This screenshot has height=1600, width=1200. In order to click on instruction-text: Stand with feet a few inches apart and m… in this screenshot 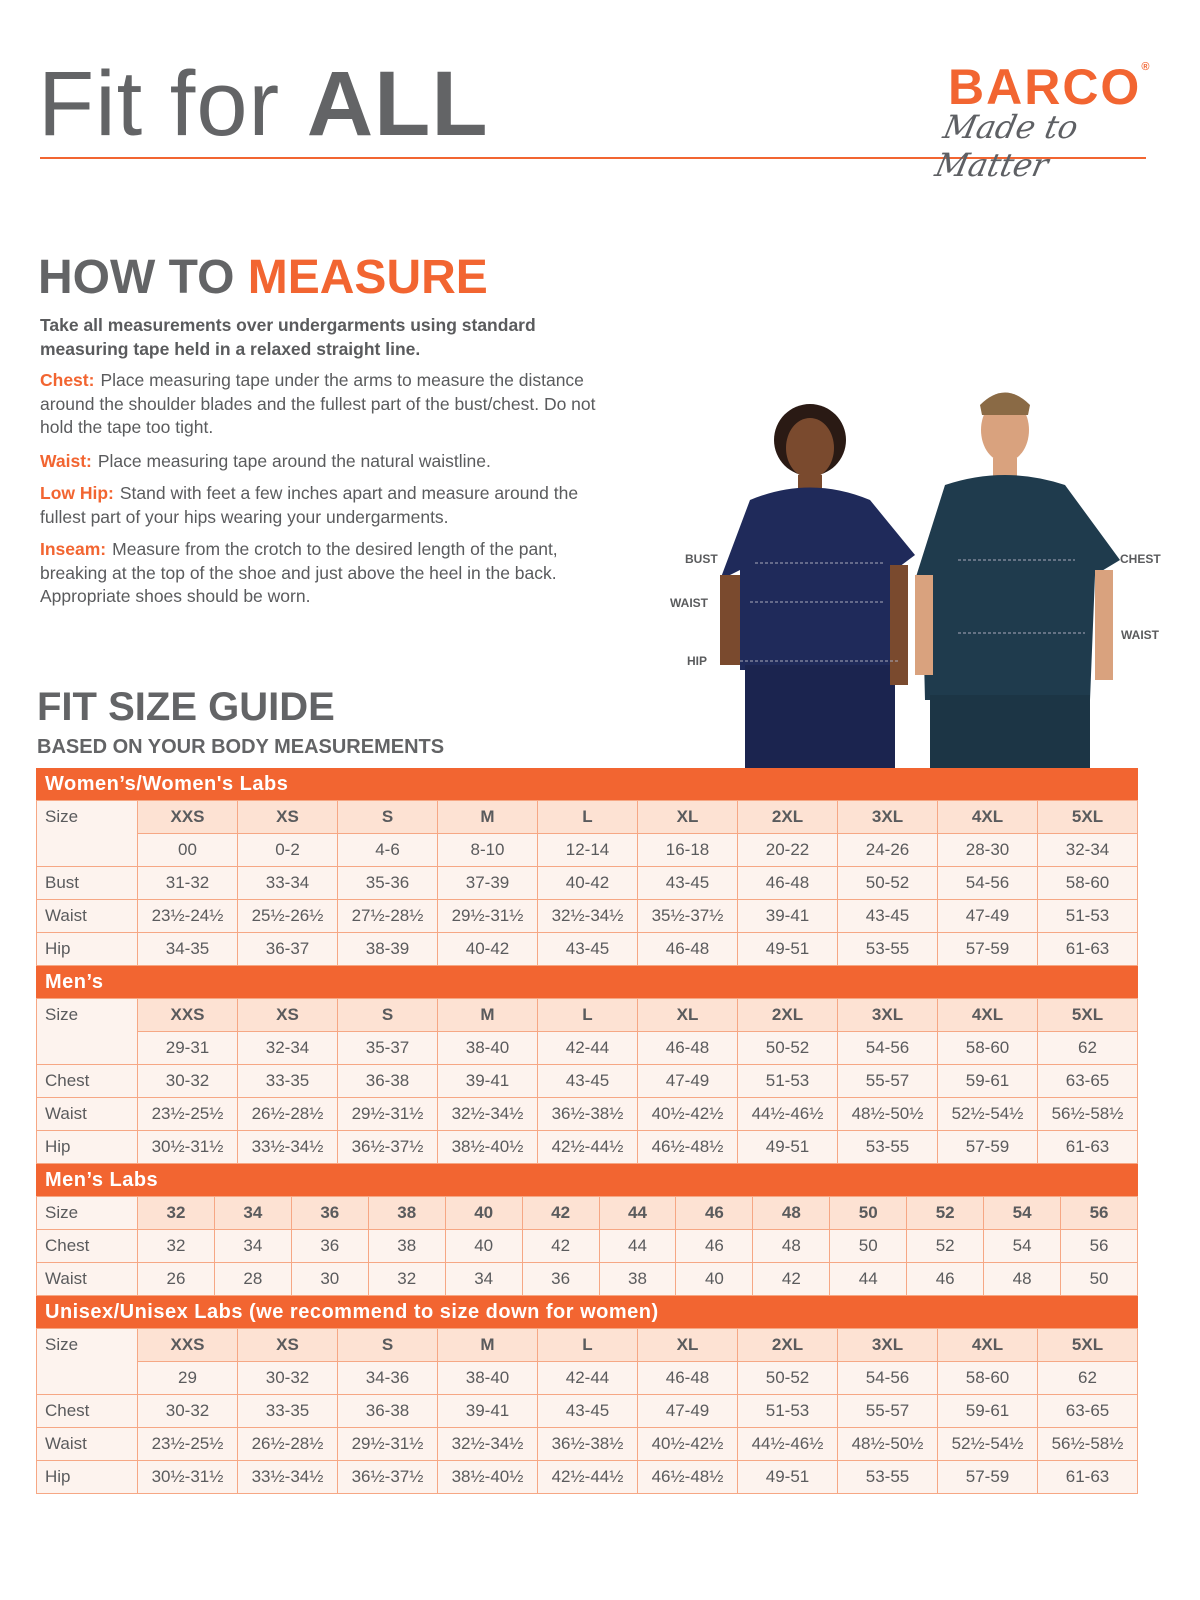, I will do `click(309, 505)`.